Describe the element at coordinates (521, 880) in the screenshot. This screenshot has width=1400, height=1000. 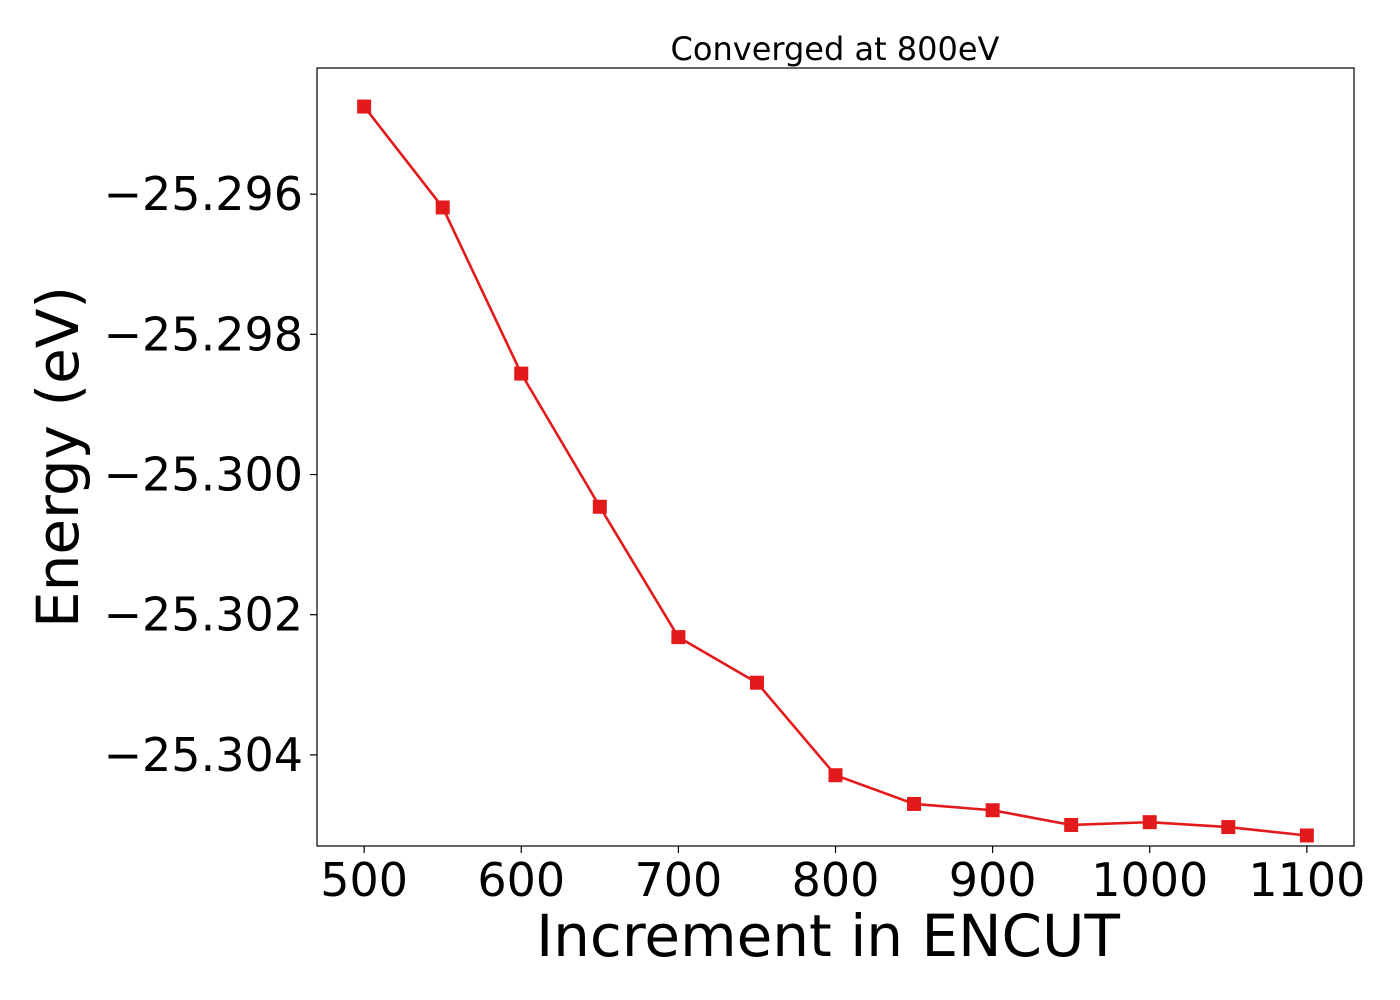
I see `x-tick-label: 600` at that location.